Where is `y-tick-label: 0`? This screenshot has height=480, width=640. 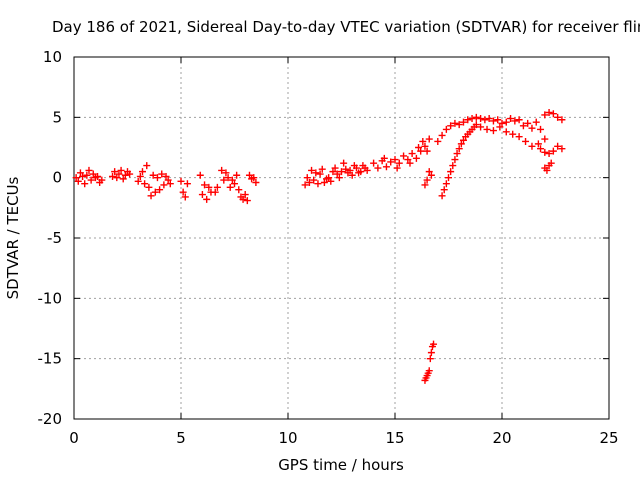 y-tick-label: 0 is located at coordinates (57, 178).